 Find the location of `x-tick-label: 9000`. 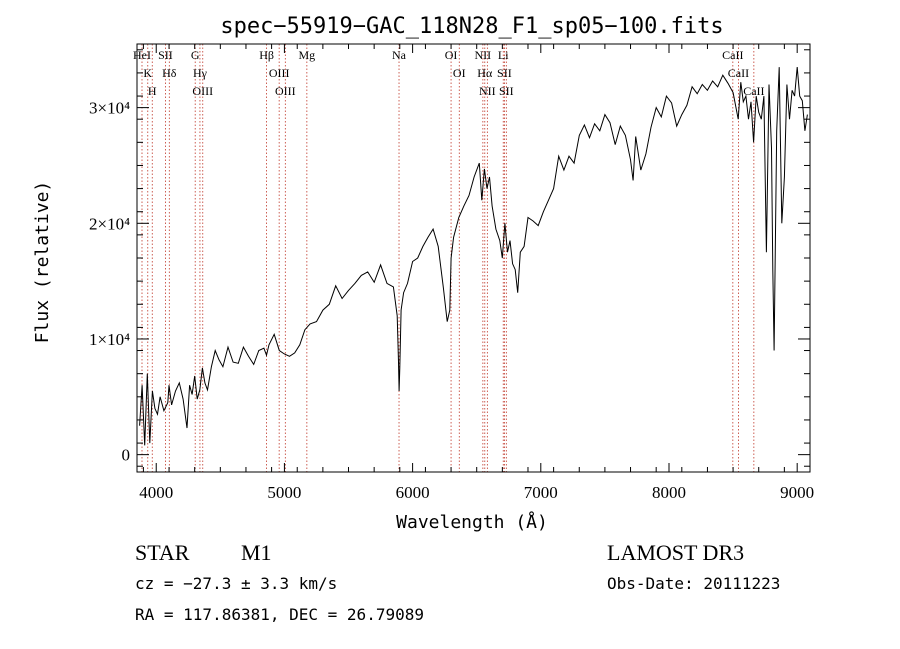

x-tick-label: 9000 is located at coordinates (797, 492).